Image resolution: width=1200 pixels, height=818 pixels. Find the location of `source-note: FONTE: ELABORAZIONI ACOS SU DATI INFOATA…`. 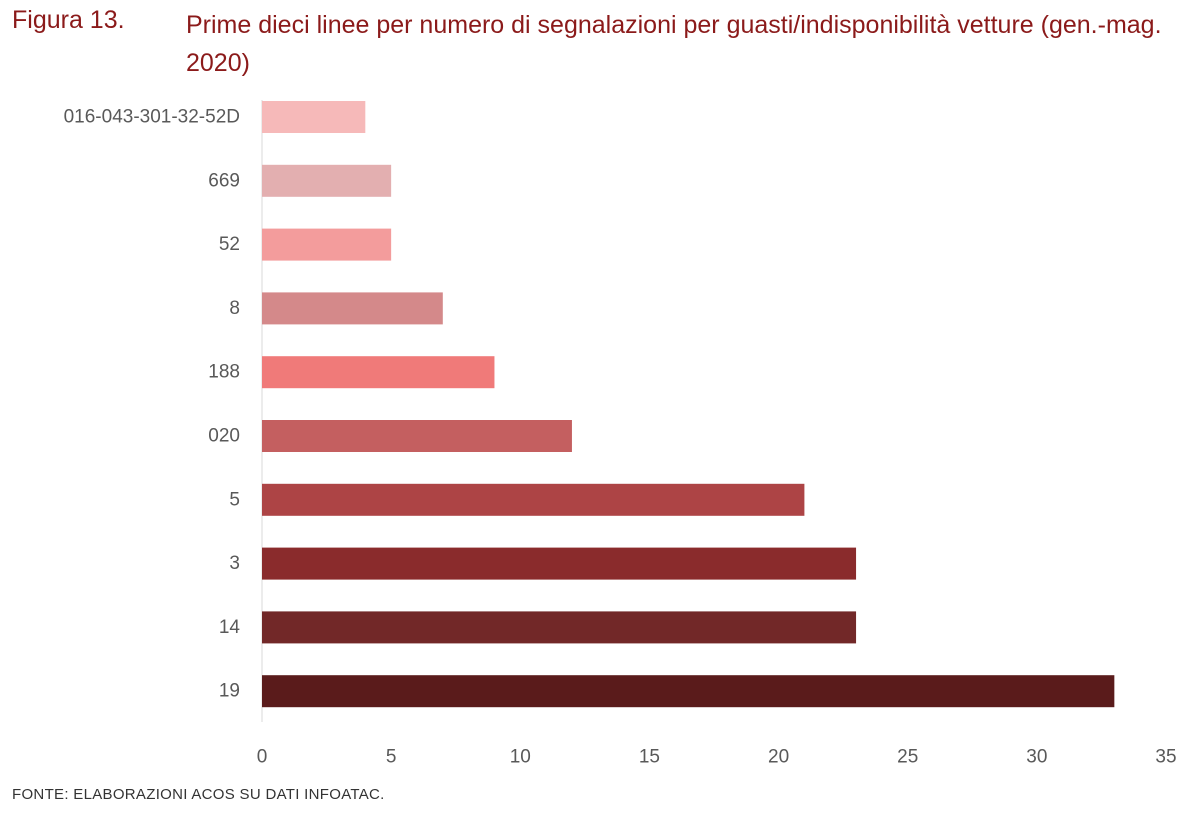

source-note: FONTE: ELABORAZIONI ACOS SU DATI INFOATA… is located at coordinates (198, 794).